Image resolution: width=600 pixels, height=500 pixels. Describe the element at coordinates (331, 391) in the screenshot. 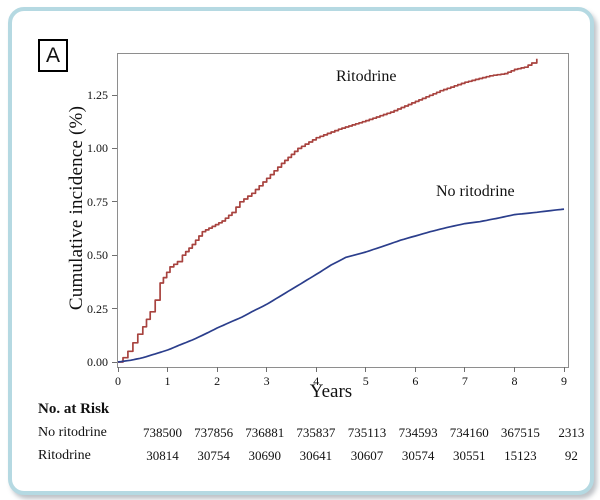

I see `x-axis-title: Years` at that location.